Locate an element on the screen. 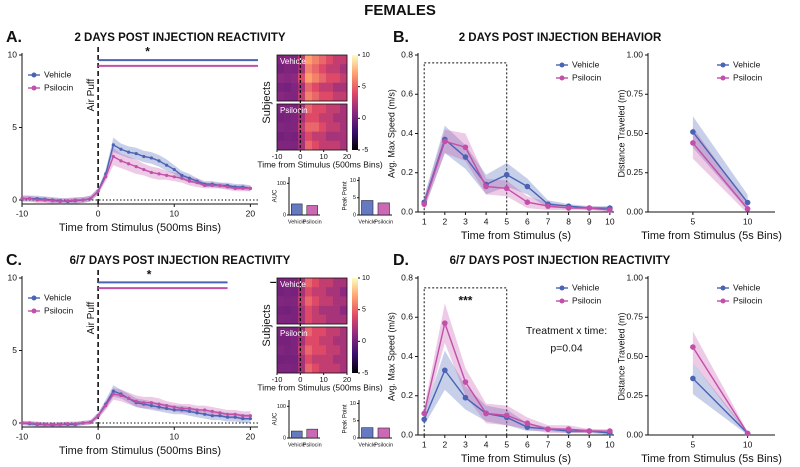  annotation: * is located at coordinates (147, 51).